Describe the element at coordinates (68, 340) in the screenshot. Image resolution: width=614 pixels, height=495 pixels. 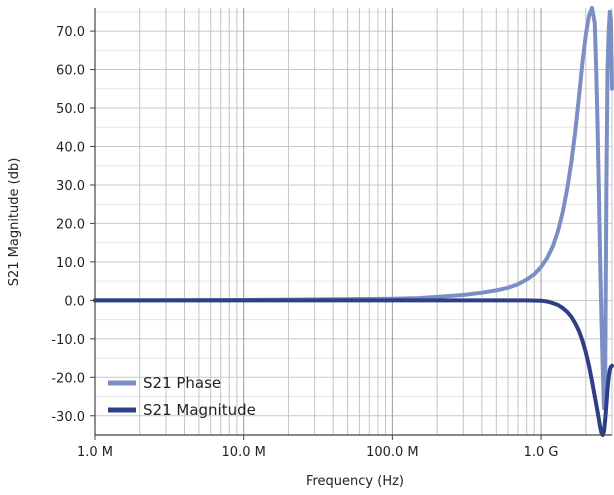
I see `y-tick-label: -10.0` at that location.